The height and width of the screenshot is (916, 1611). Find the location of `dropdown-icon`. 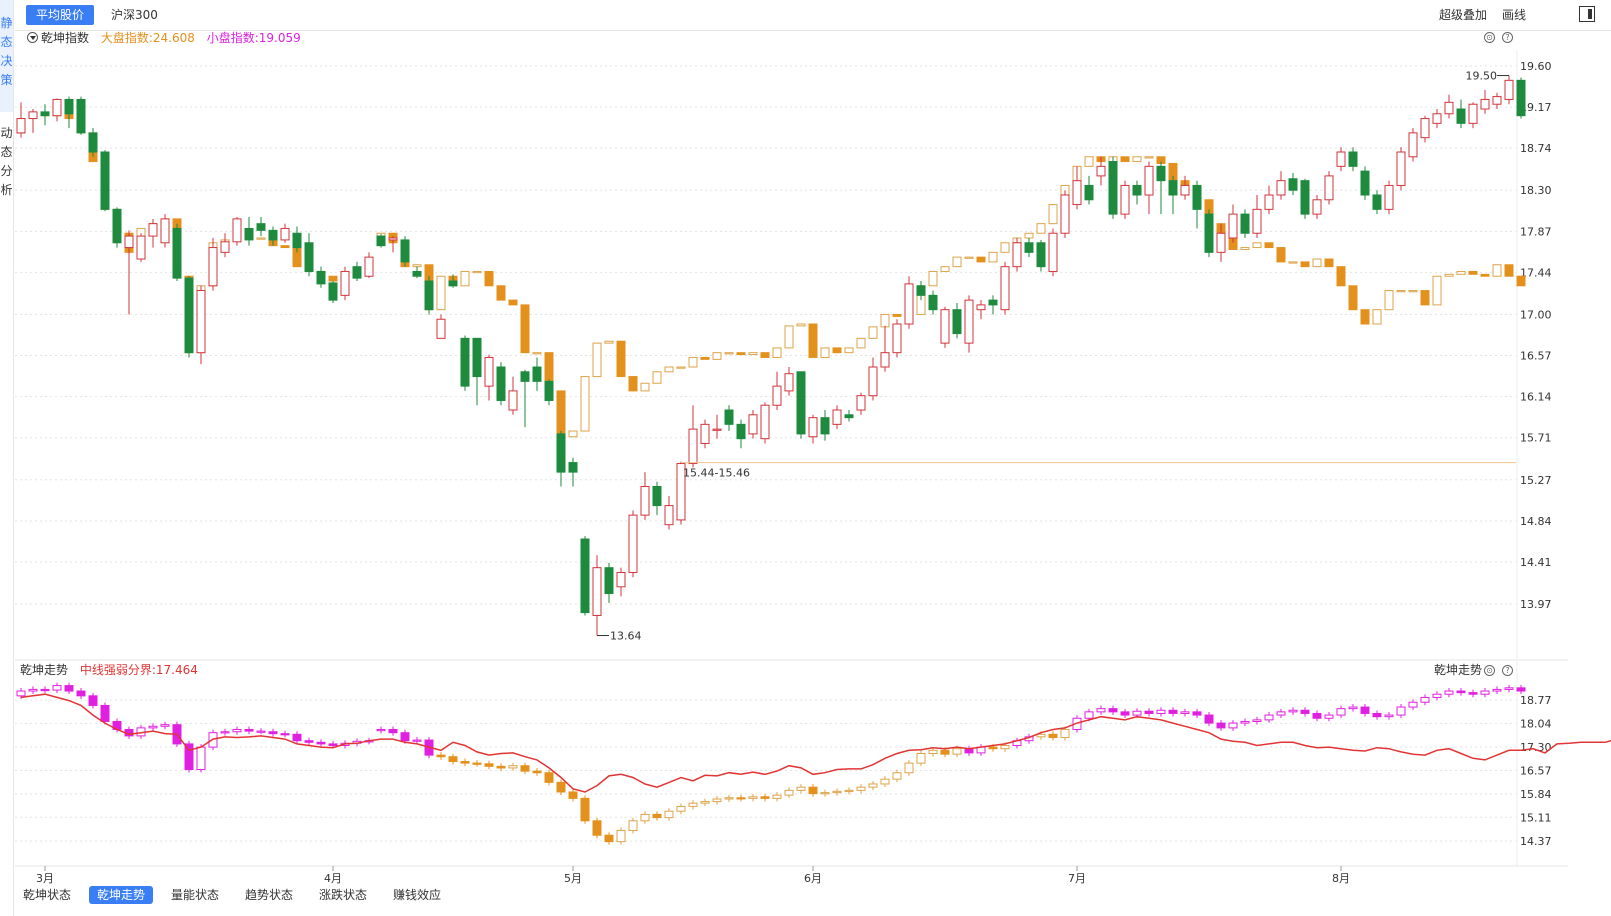

dropdown-icon is located at coordinates (32, 37).